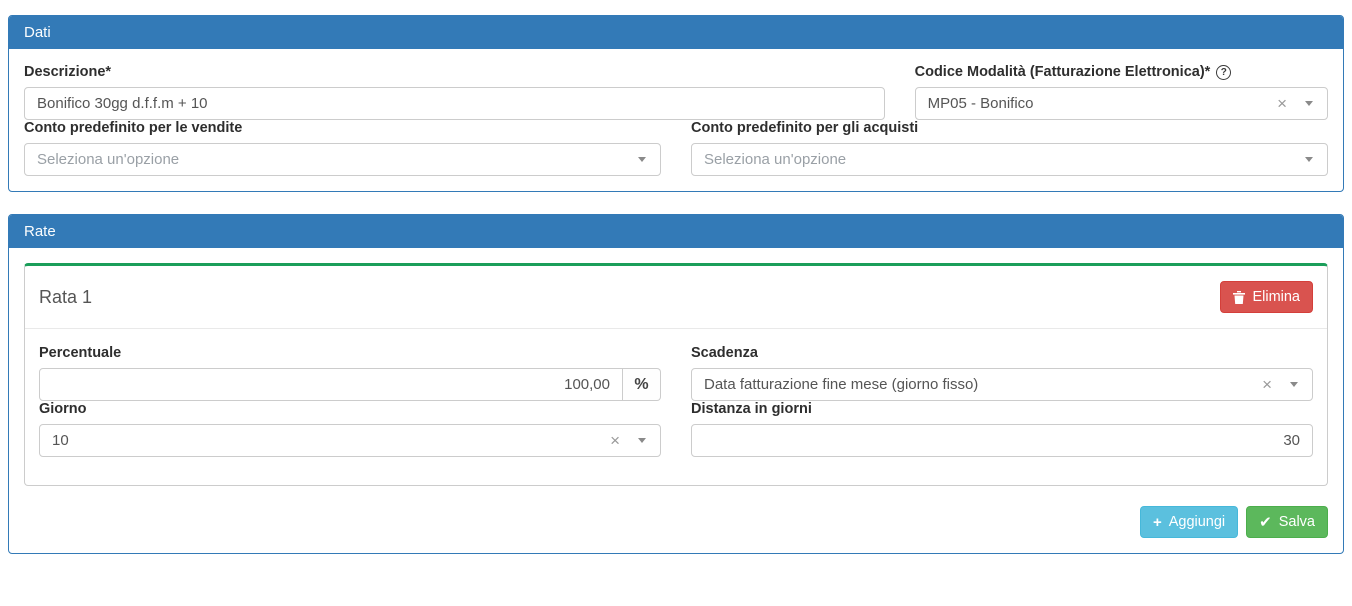  Describe the element at coordinates (80, 353) in the screenshot. I see `percentuale-label: Percentuale` at that location.